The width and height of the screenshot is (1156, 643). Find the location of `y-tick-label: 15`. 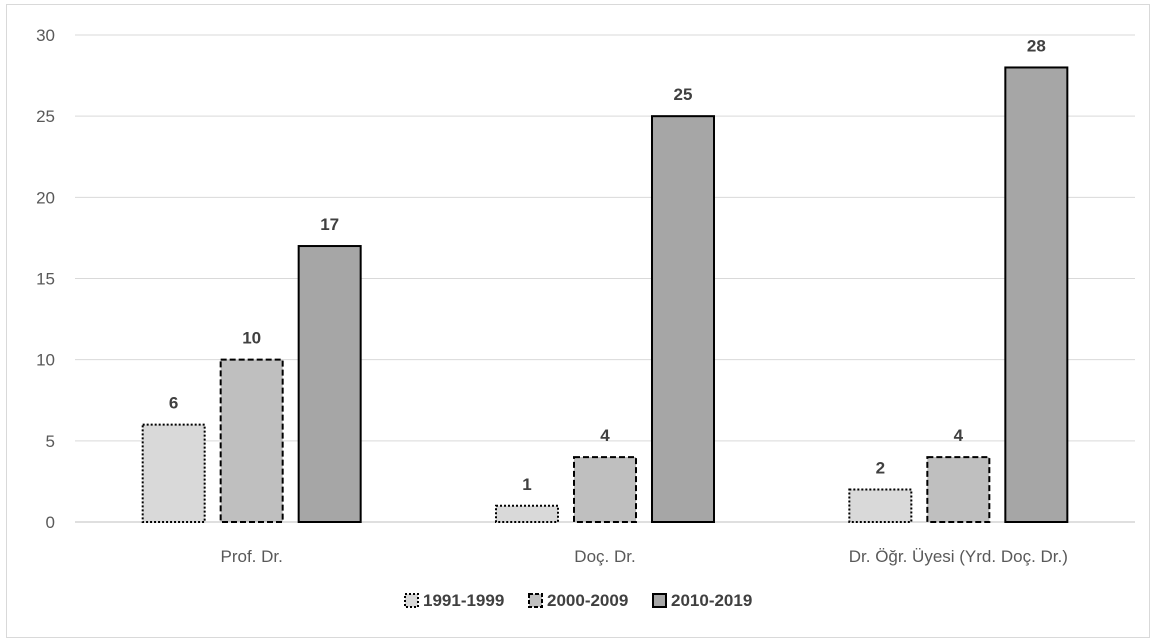

y-tick-label: 15 is located at coordinates (45, 279).